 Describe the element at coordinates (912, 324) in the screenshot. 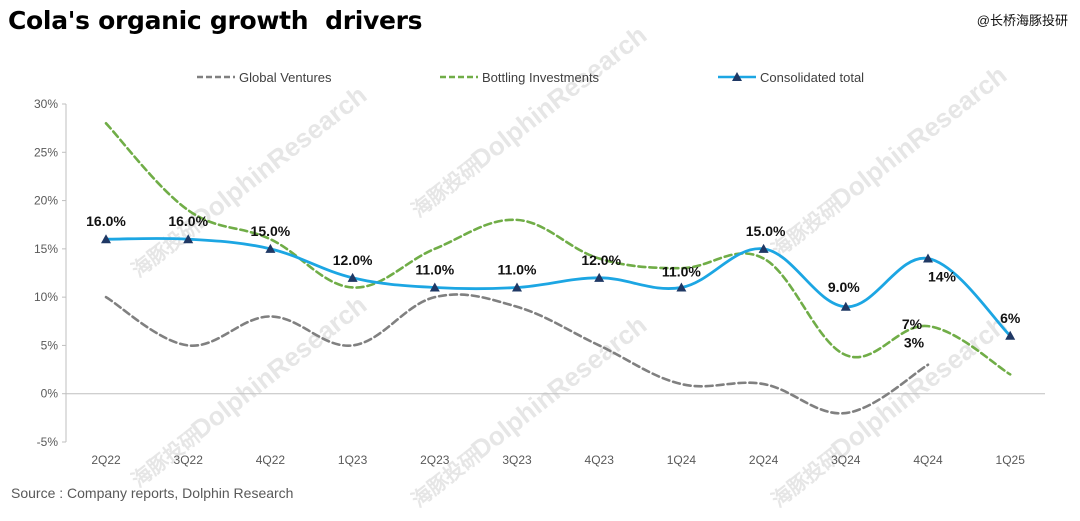

I see `data-label-bottling_investments: 7%` at that location.